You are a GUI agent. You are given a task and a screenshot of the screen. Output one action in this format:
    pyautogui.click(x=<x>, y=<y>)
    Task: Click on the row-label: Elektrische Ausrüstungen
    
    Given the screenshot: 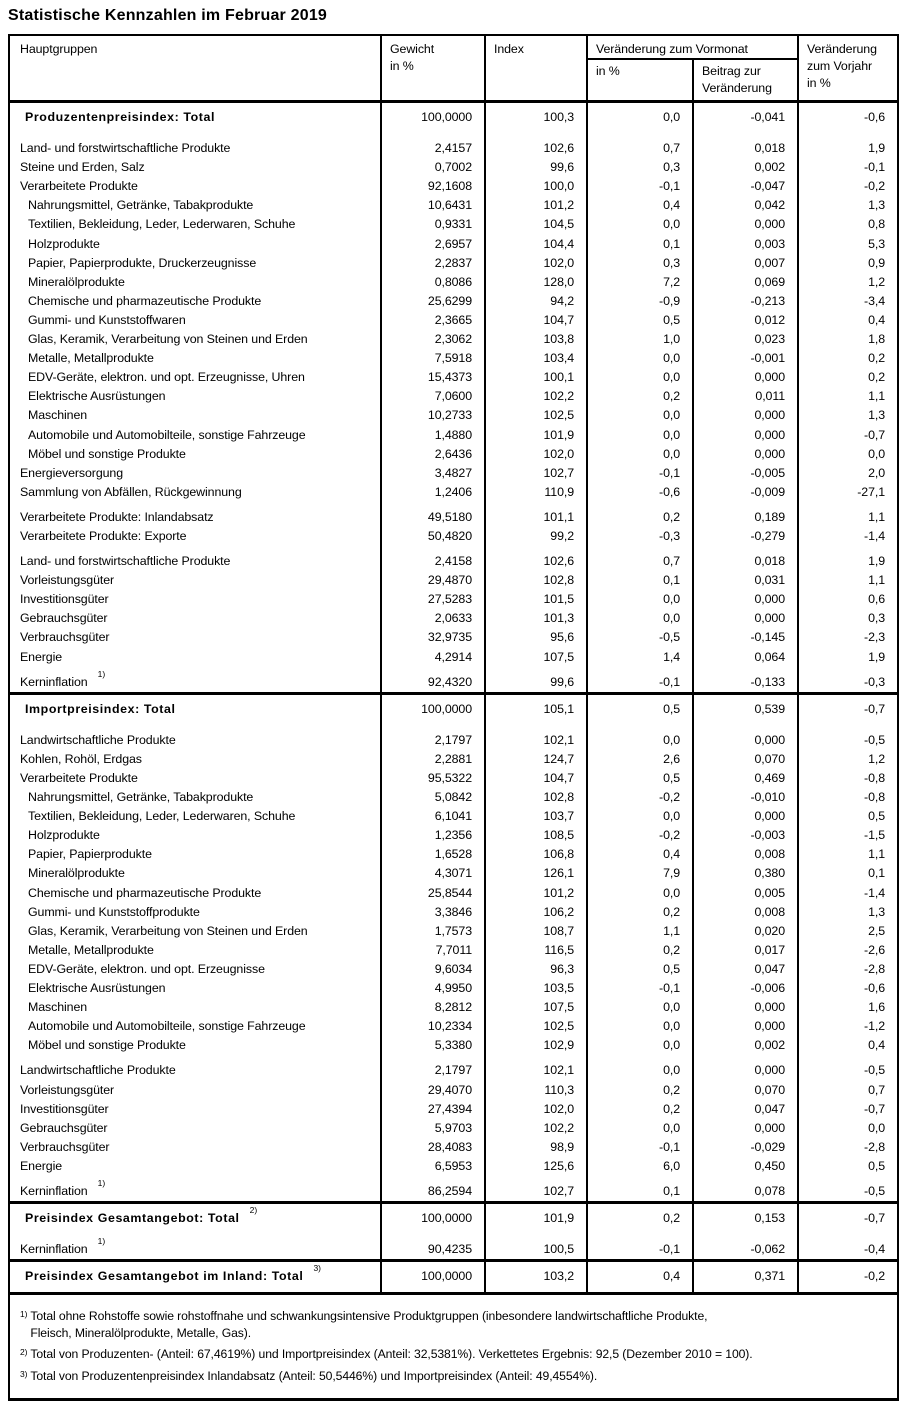 What is the action you would take?
    pyautogui.click(x=195, y=988)
    